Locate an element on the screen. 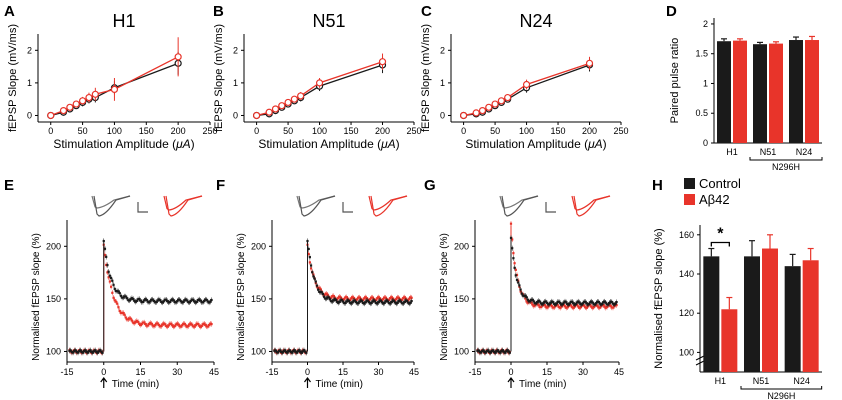 The width and height of the screenshot is (842, 400). panel-label: G is located at coordinates (430, 185).